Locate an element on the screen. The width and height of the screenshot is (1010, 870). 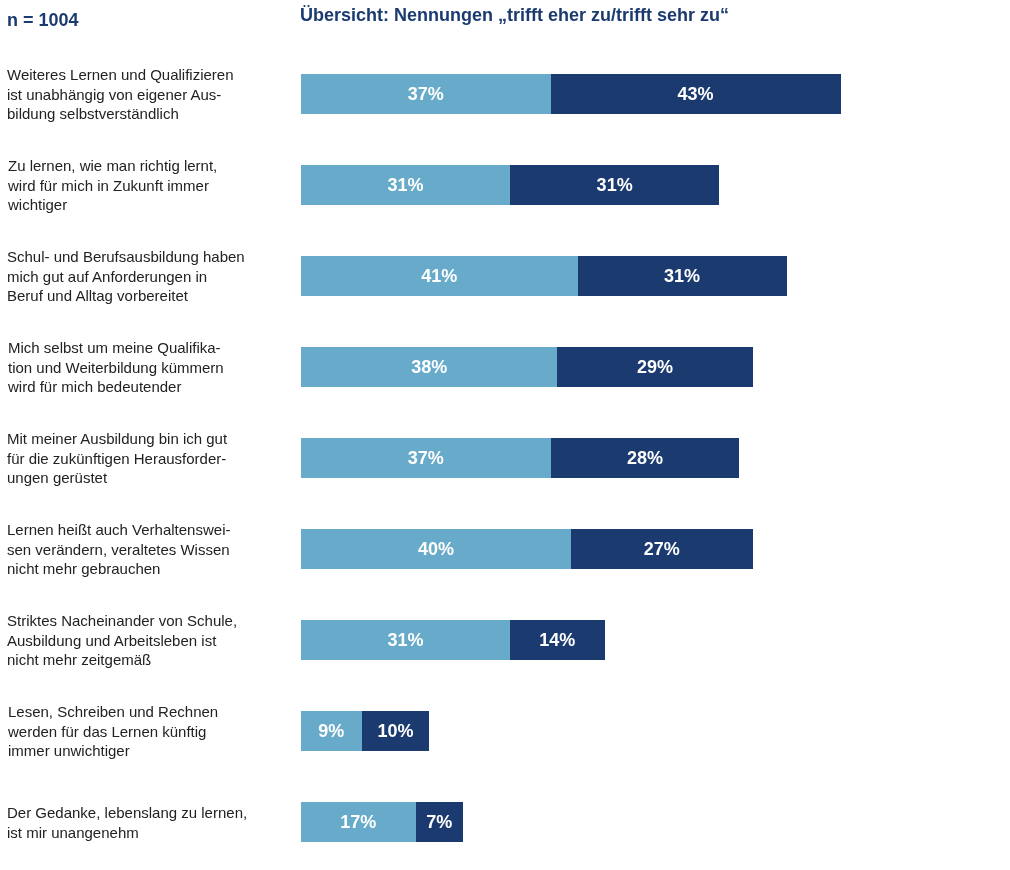
data-label: 9% is located at coordinates (331, 731).